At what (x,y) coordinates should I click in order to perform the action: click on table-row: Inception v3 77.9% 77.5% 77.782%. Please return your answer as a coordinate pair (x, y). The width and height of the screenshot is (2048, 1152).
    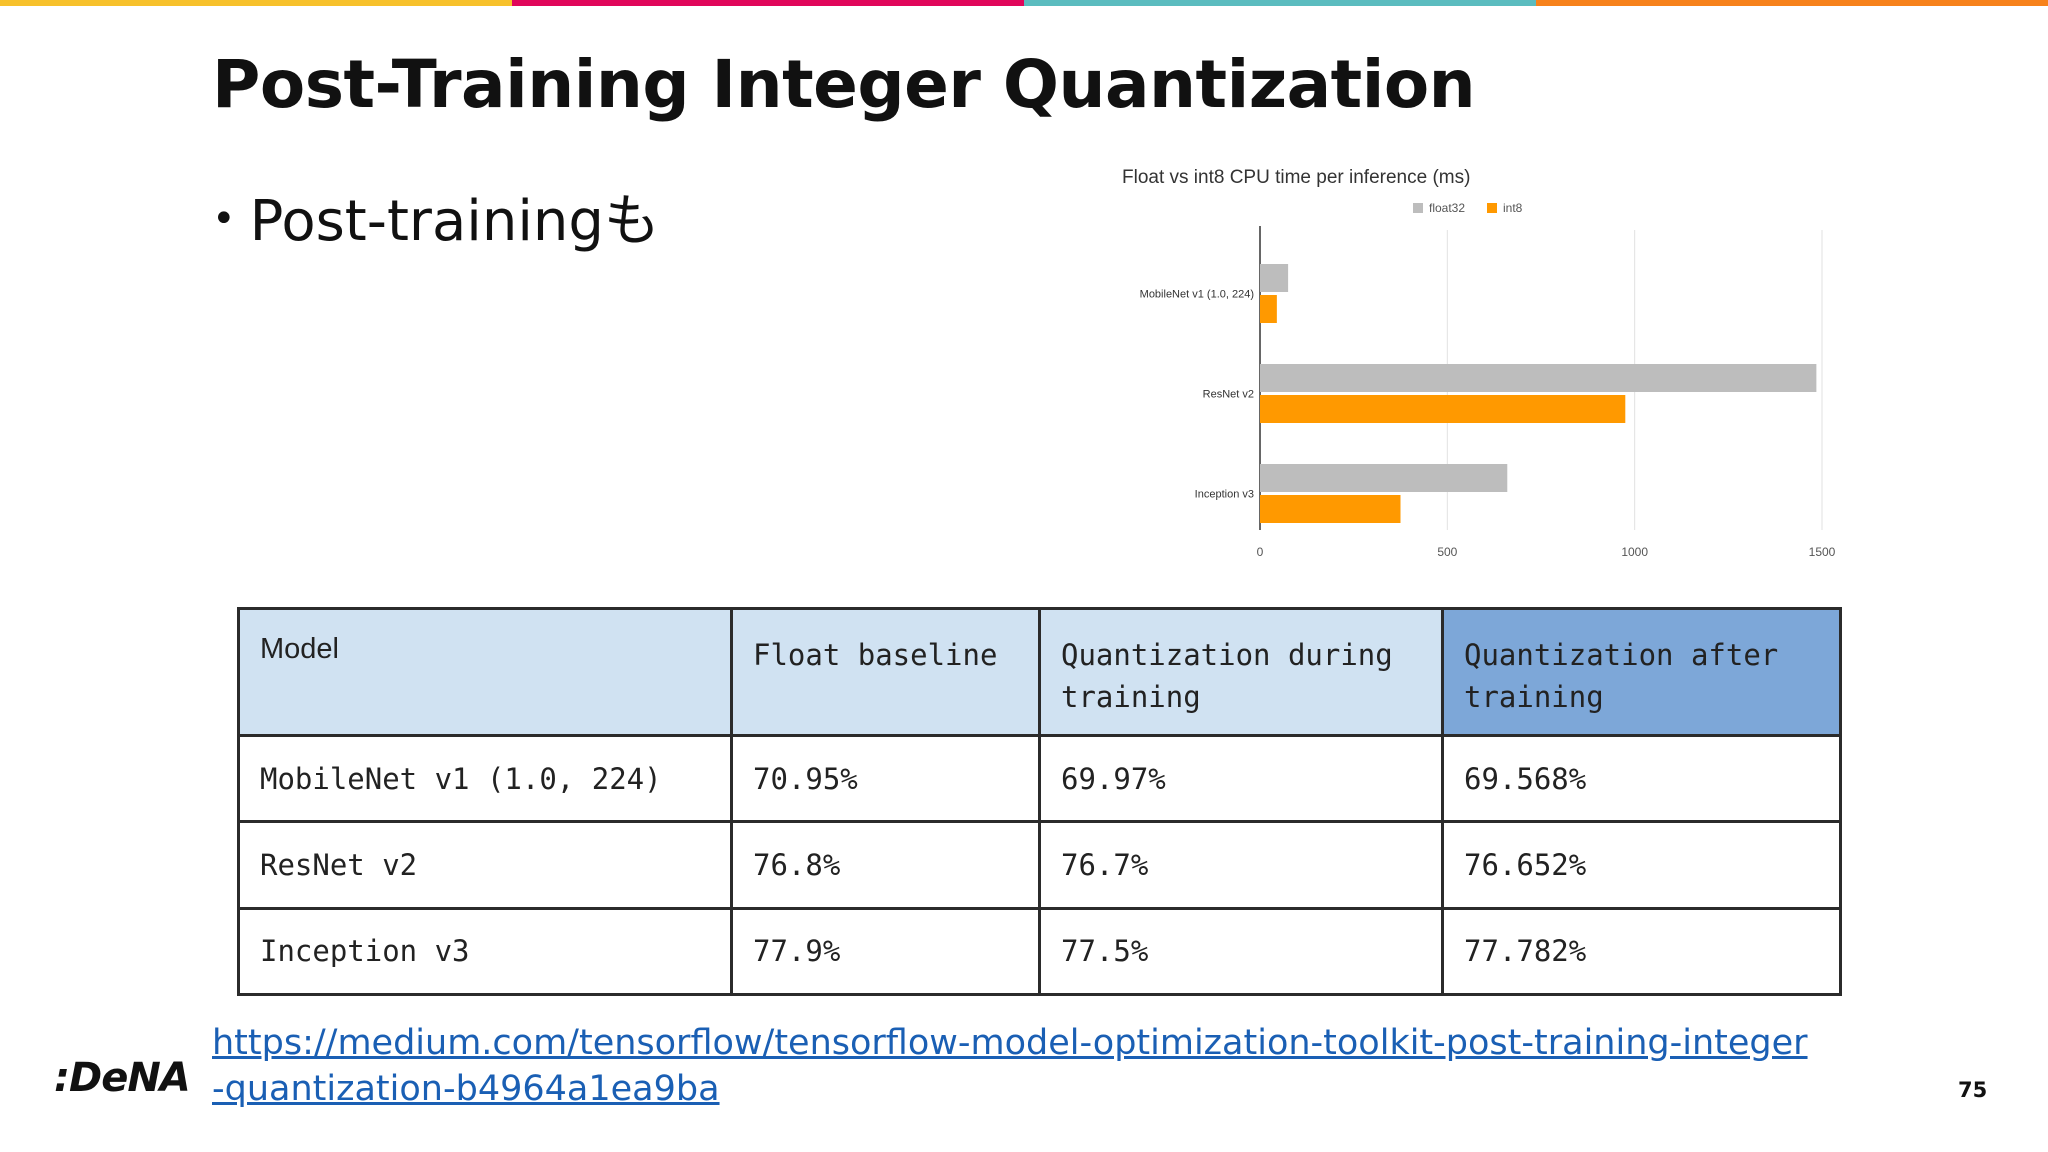
    Looking at the image, I should click on (1039, 951).